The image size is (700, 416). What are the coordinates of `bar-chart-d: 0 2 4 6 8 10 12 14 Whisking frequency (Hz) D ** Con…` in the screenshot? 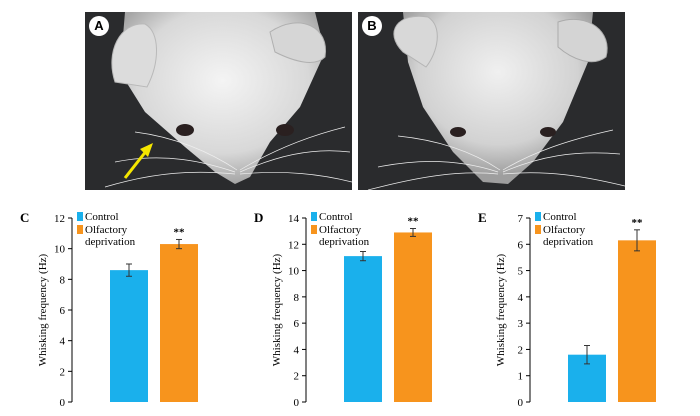 It's located at (343, 309).